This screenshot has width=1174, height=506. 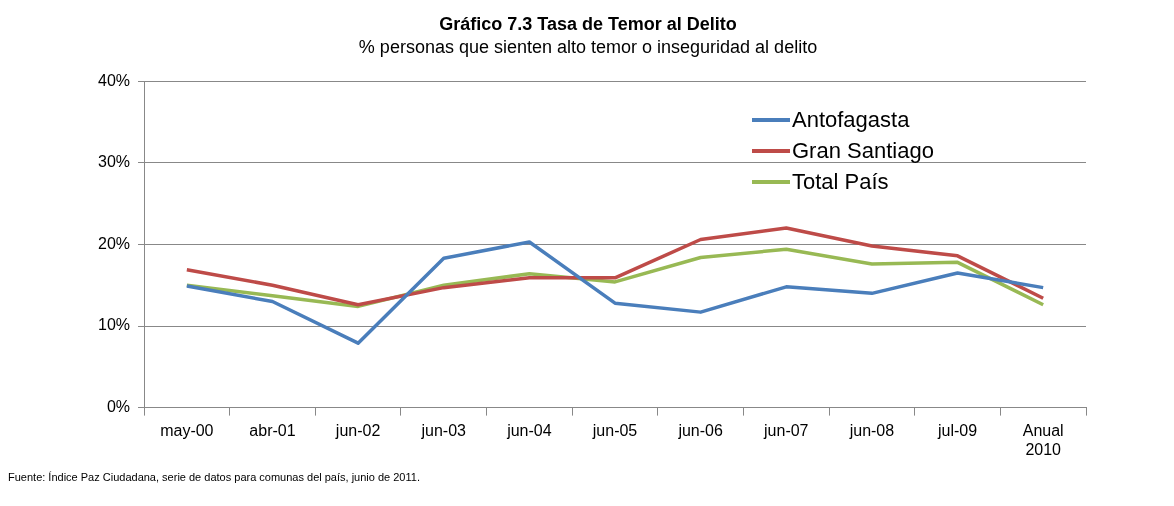 What do you see at coordinates (840, 182) in the screenshot?
I see `legend-label: Total País` at bounding box center [840, 182].